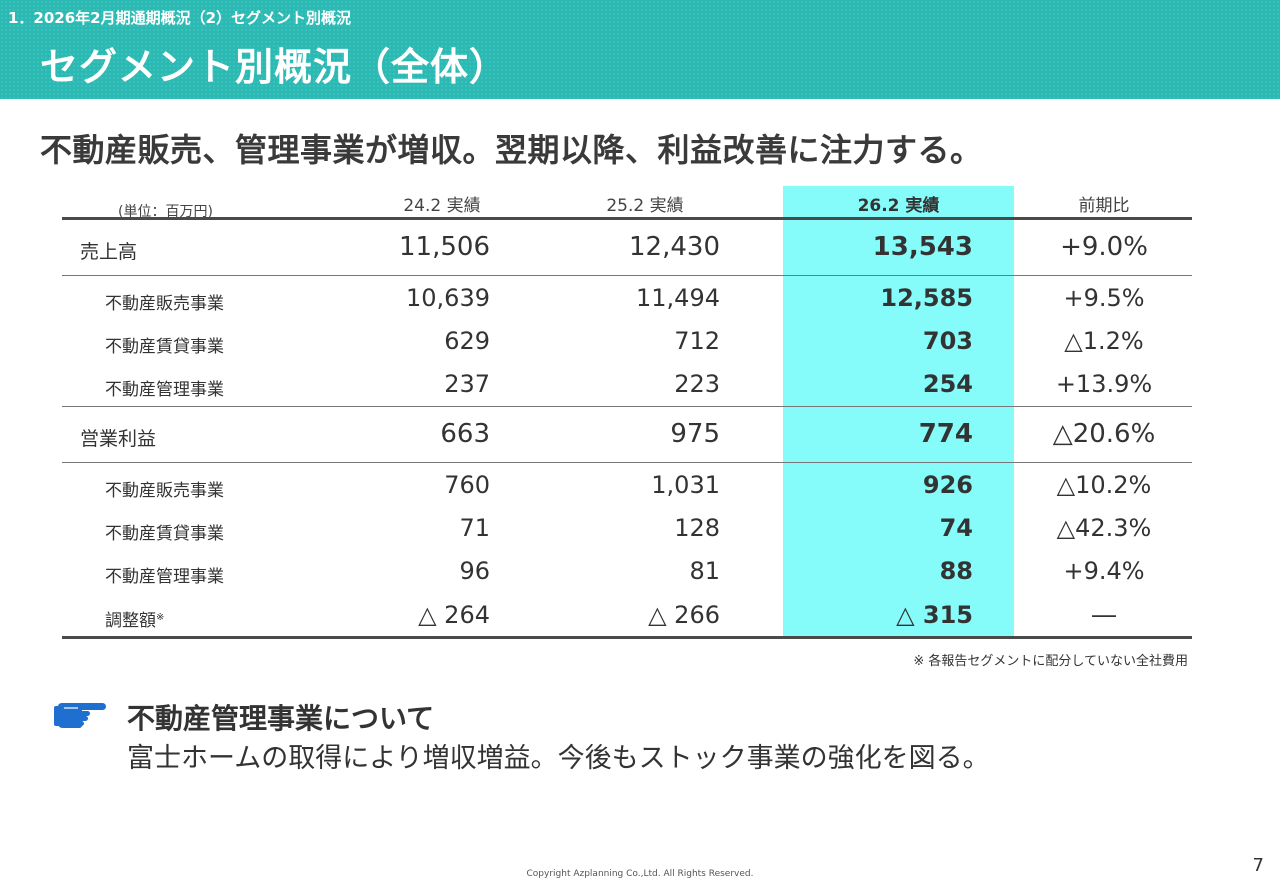  What do you see at coordinates (1050, 661) in the screenshot?
I see `footnote: ※ 各報告セグメントに配分していない全社費用` at bounding box center [1050, 661].